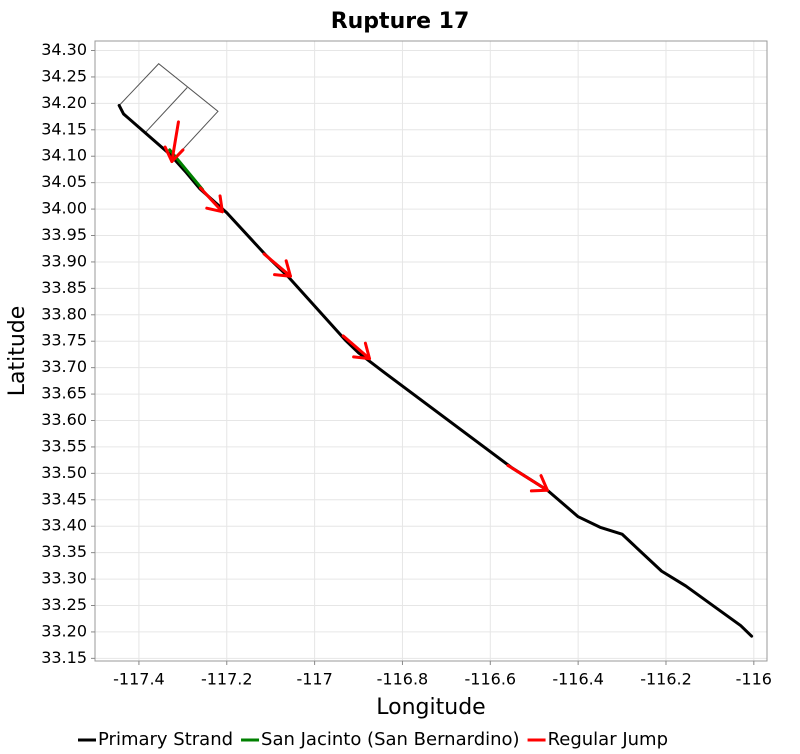 The height and width of the screenshot is (754, 800). I want to click on x-tick-label: -116.4, so click(578, 679).